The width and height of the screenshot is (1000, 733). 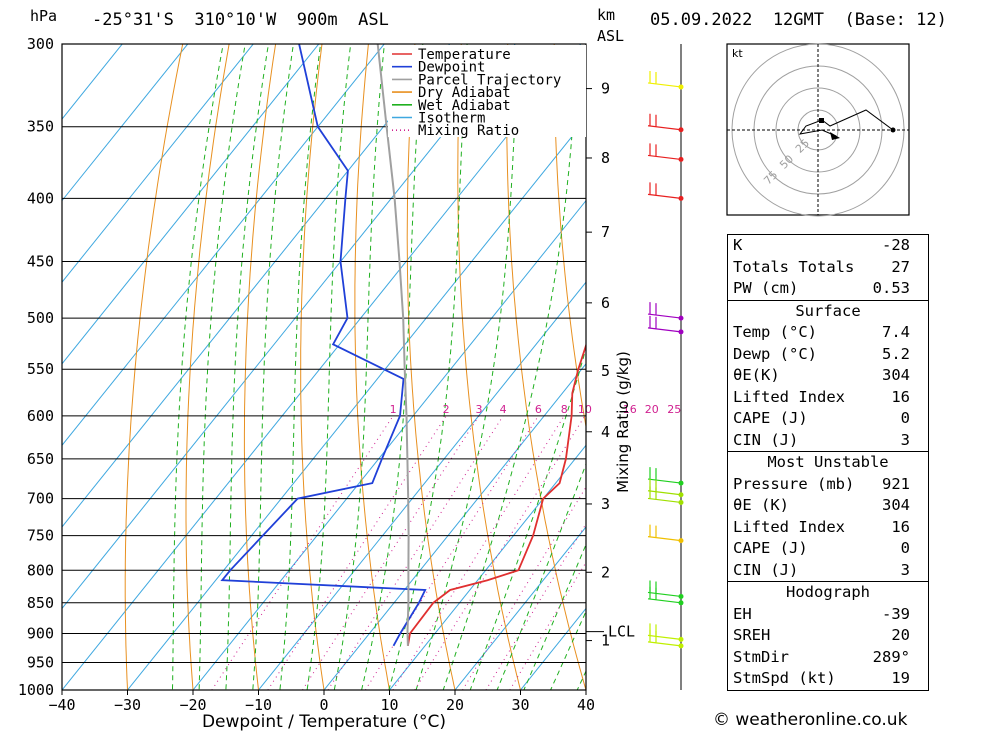 I want to click on legend-entry: Mixing Ratio, so click(x=468, y=131).